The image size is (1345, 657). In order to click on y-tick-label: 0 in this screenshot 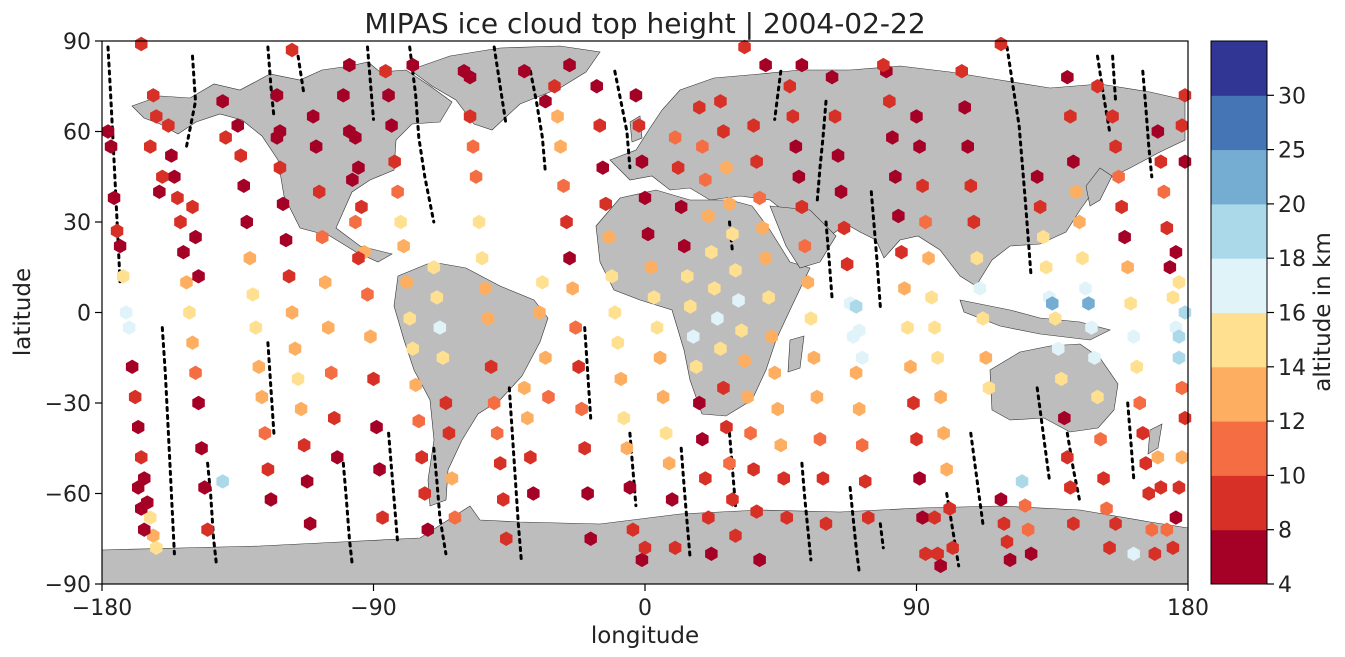, I will do `click(84, 314)`.